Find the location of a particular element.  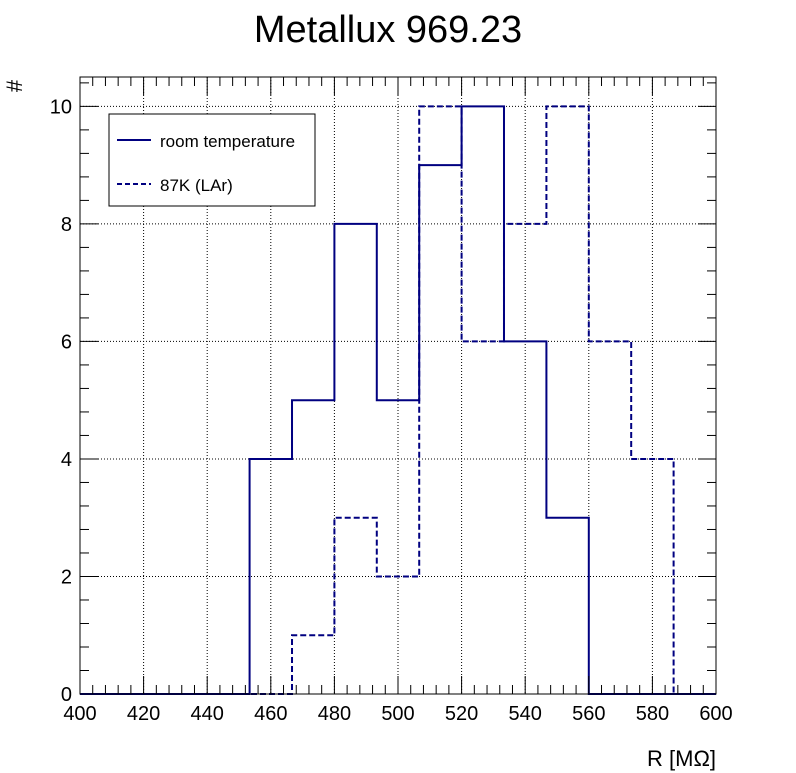

legend-label-room-temperature: room temperature is located at coordinates (227, 141).